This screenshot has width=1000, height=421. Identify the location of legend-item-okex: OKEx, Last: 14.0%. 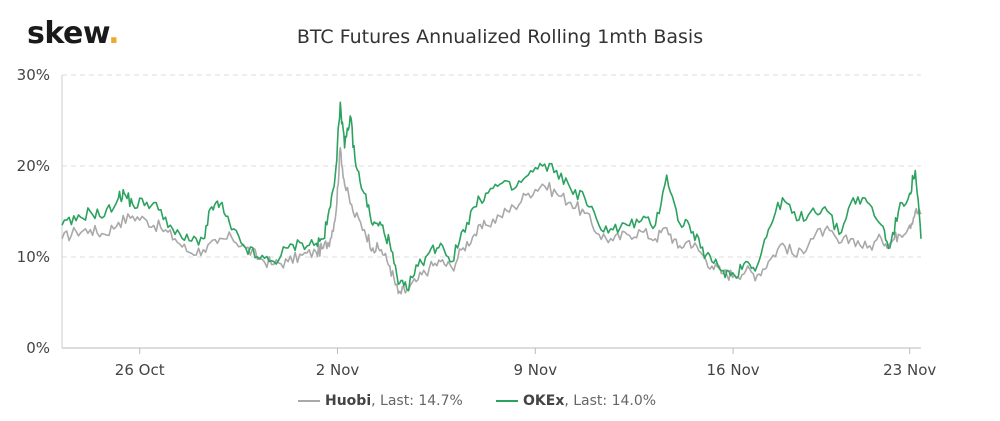
(576, 401).